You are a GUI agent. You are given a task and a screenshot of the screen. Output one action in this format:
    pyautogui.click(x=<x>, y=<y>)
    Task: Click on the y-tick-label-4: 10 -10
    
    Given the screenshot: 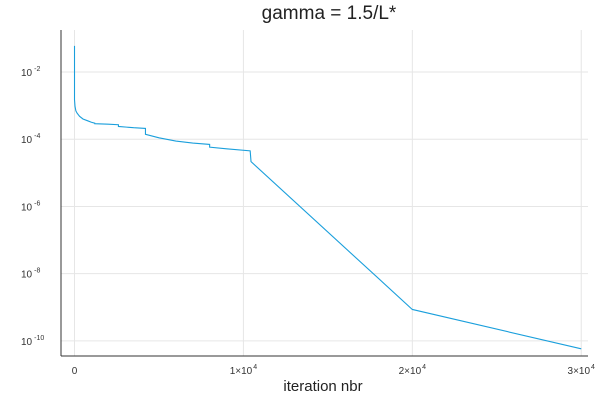 What is the action you would take?
    pyautogui.click(x=32, y=341)
    